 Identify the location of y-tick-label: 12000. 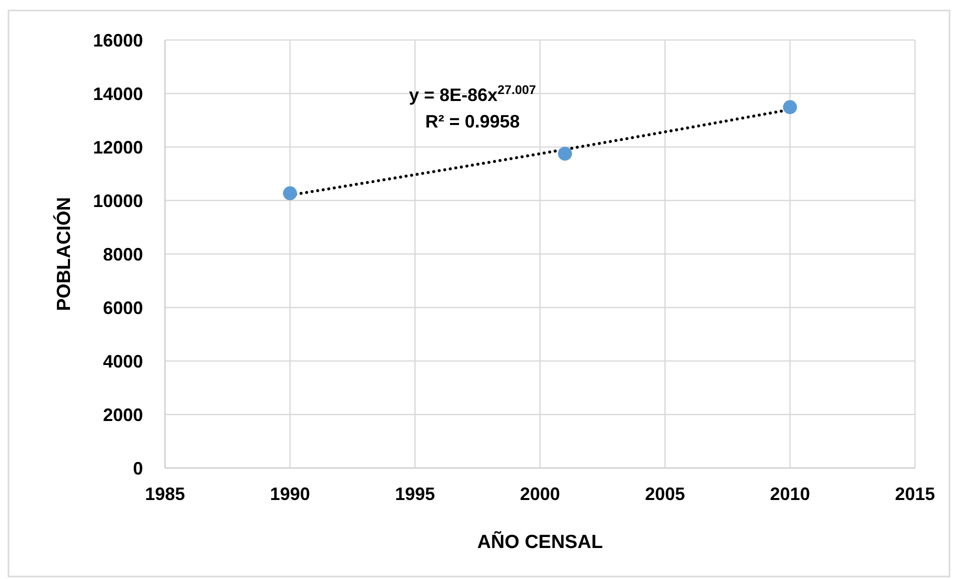
(117, 147).